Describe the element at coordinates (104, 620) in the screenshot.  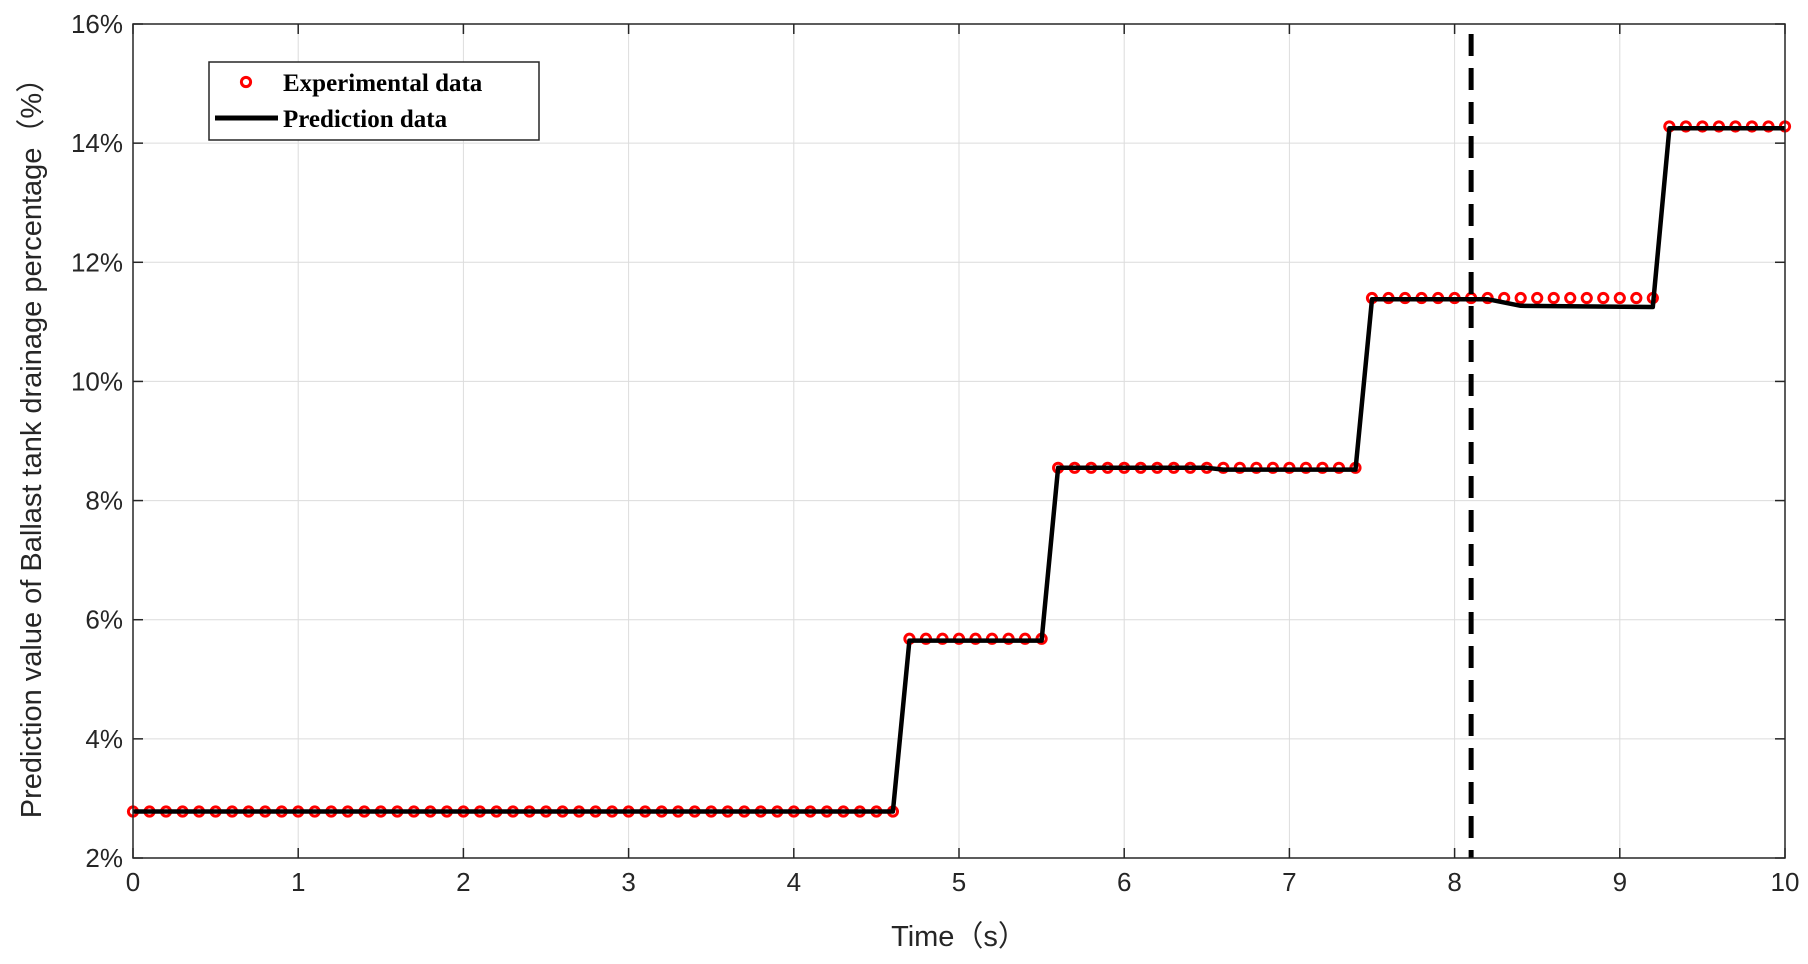
I see `y-tick-label: 6%` at that location.